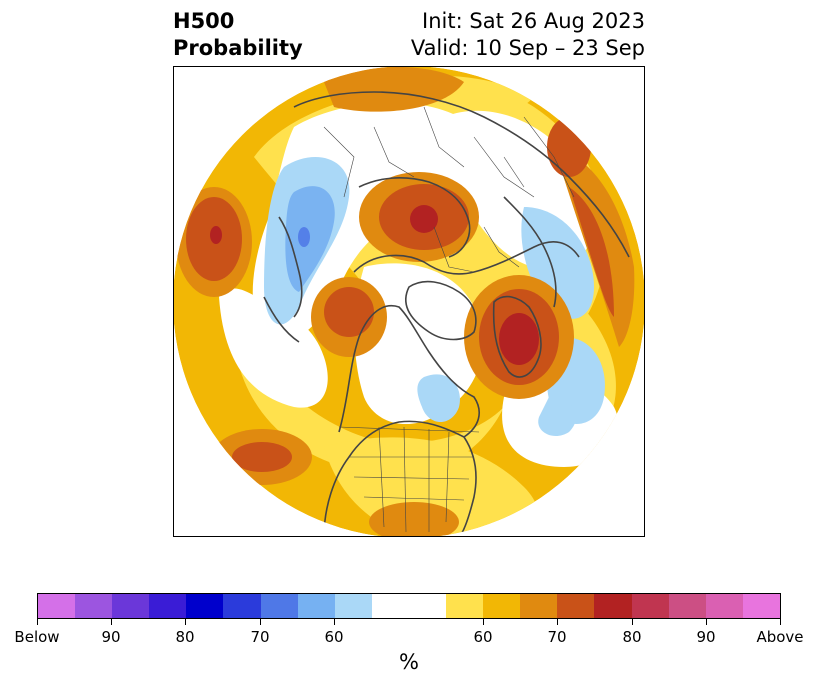 The width and height of the screenshot is (819, 686). Describe the element at coordinates (304, 237) in the screenshot. I see `below-65-70-regions` at that location.